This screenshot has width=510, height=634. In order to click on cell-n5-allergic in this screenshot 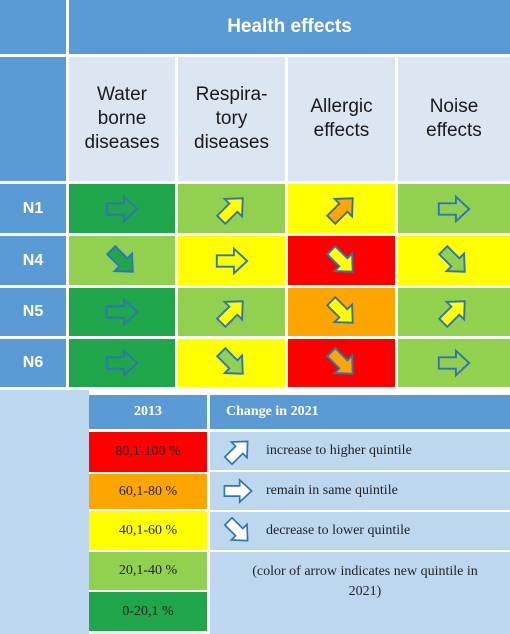, I will do `click(341, 312)`.